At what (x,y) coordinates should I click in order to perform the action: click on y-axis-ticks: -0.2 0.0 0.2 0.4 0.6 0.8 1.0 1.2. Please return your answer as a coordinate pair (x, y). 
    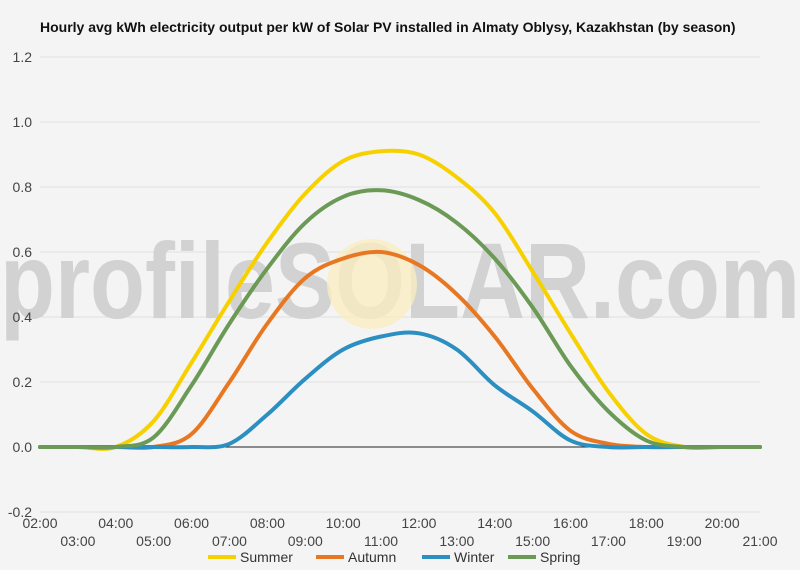
    Looking at the image, I should click on (20, 284).